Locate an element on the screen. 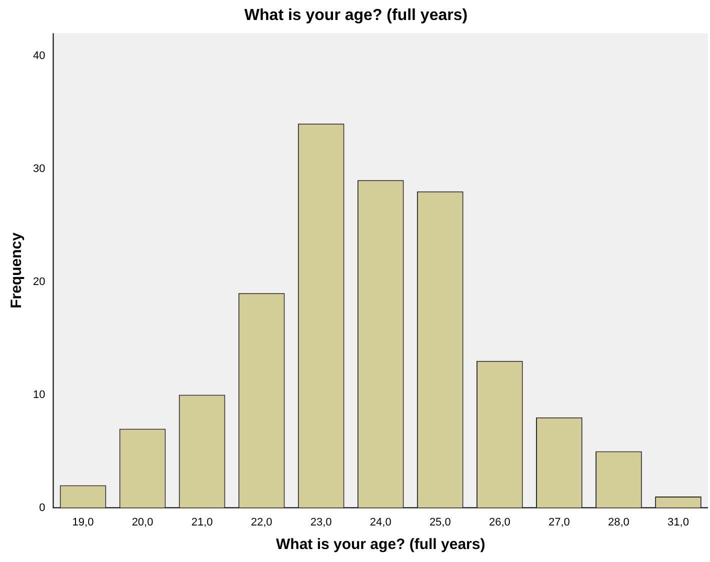 This screenshot has width=710, height=562. x-tick-label: 26,0 is located at coordinates (499, 522).